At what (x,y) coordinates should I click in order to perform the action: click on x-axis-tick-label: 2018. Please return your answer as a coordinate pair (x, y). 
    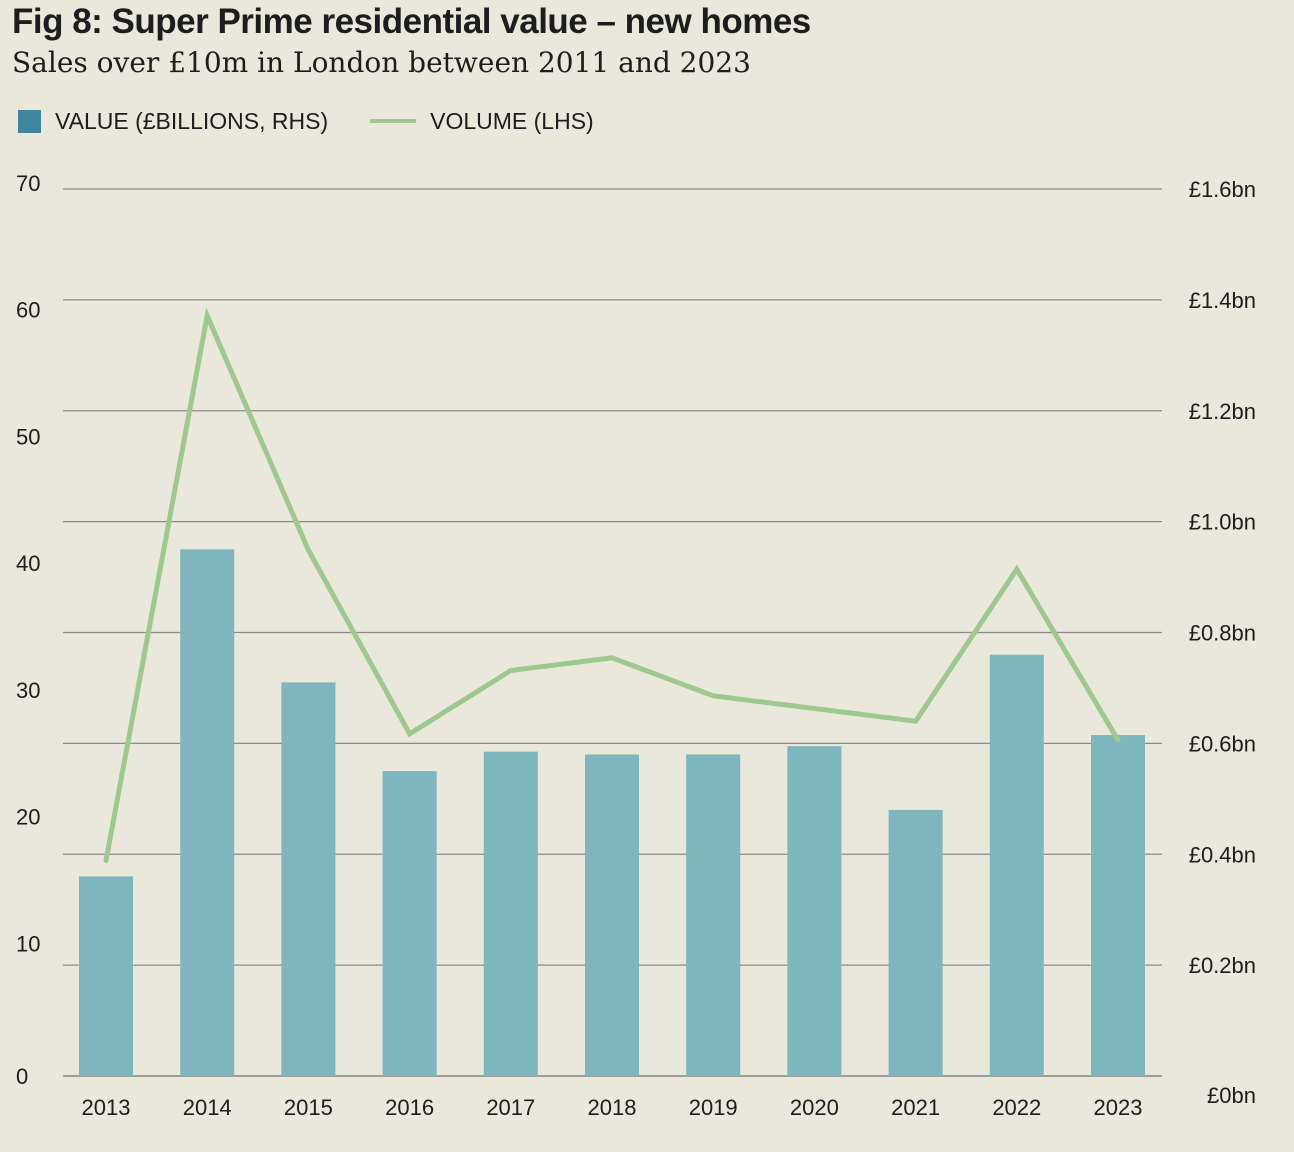
    Looking at the image, I should click on (612, 1107).